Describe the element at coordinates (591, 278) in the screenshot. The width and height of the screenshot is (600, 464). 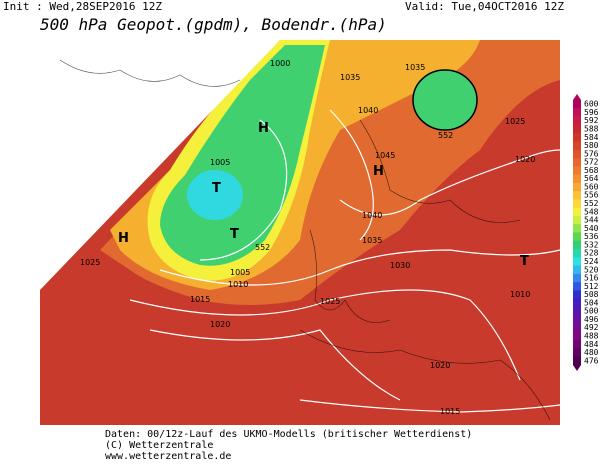
I see `colorbar-label: 516` at that location.